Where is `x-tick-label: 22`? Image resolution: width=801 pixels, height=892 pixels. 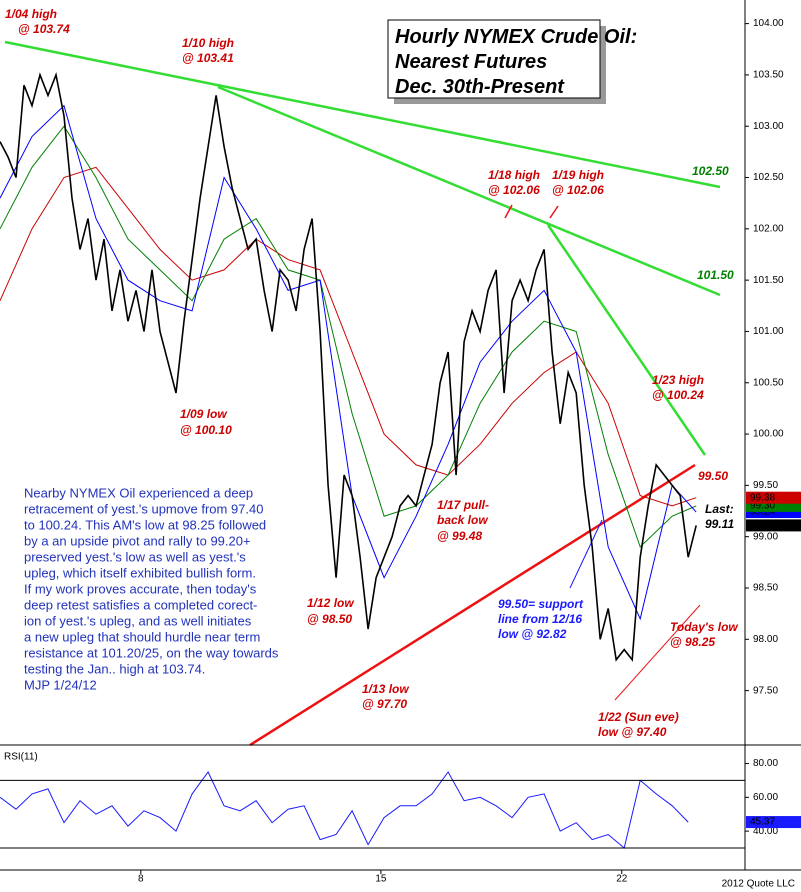 x-tick-label: 22 is located at coordinates (622, 879).